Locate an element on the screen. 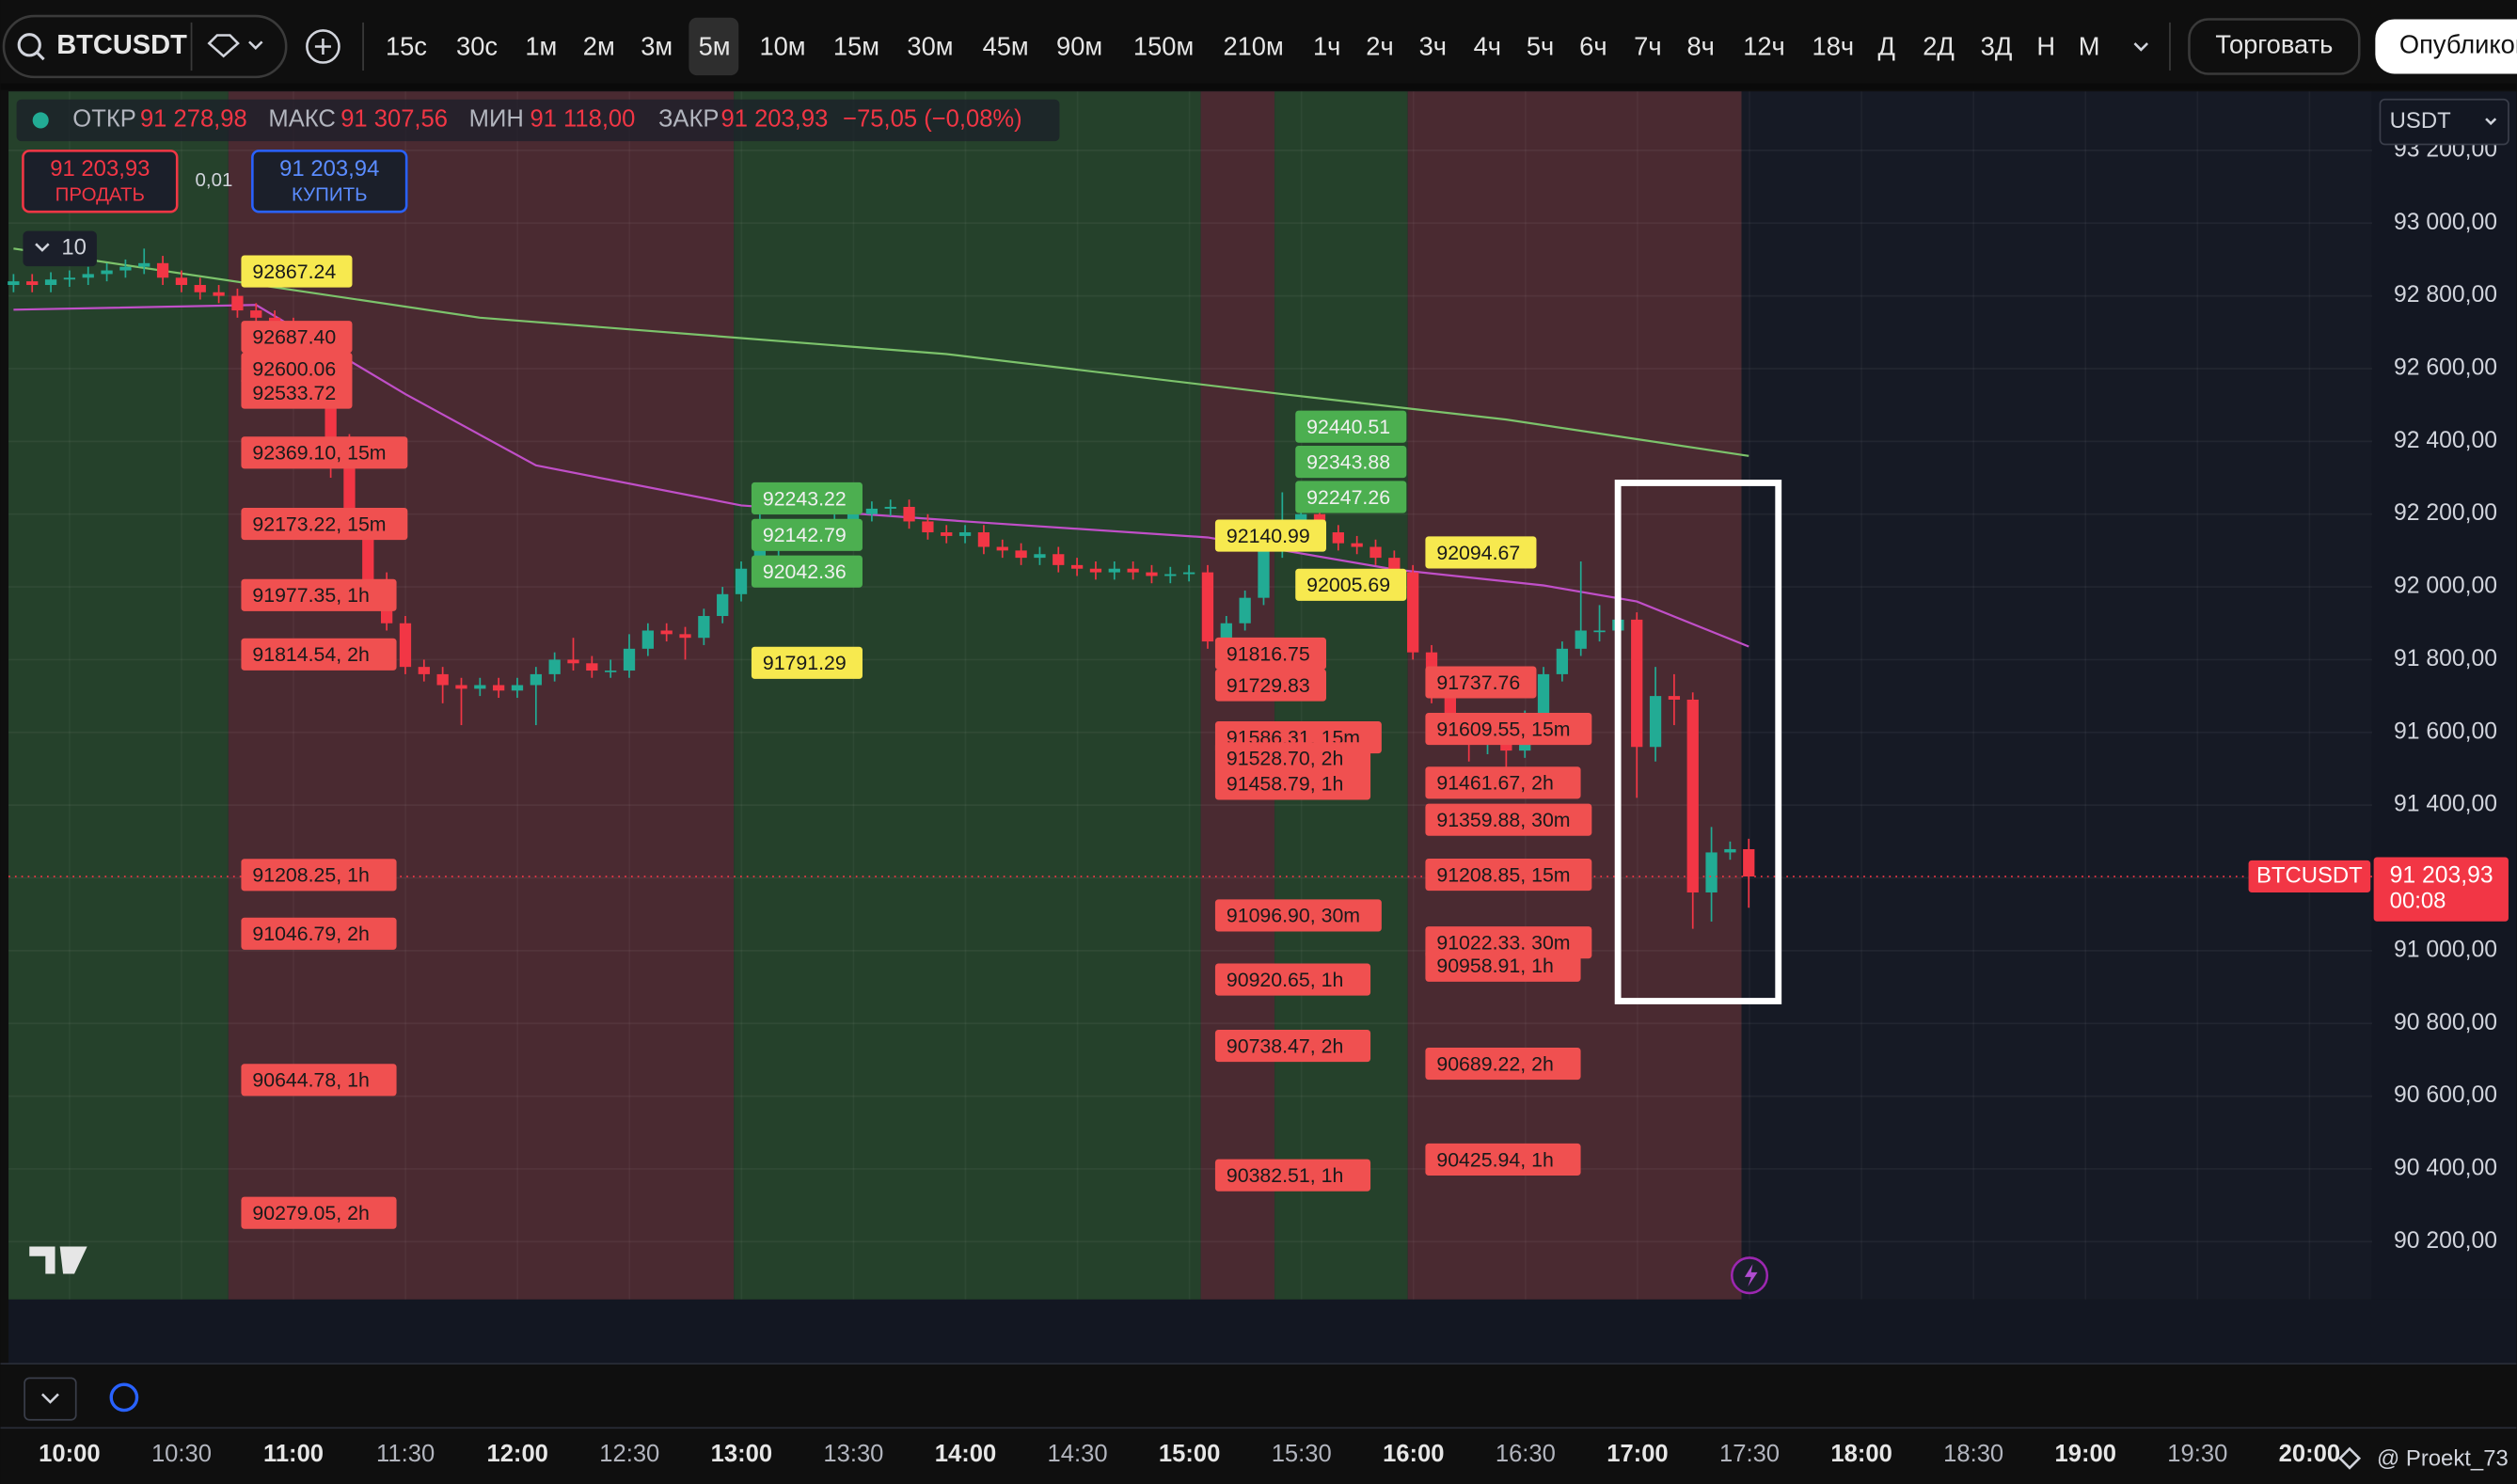 This screenshot has height=1484, width=2517. price-label: 92140.99 is located at coordinates (1268, 536).